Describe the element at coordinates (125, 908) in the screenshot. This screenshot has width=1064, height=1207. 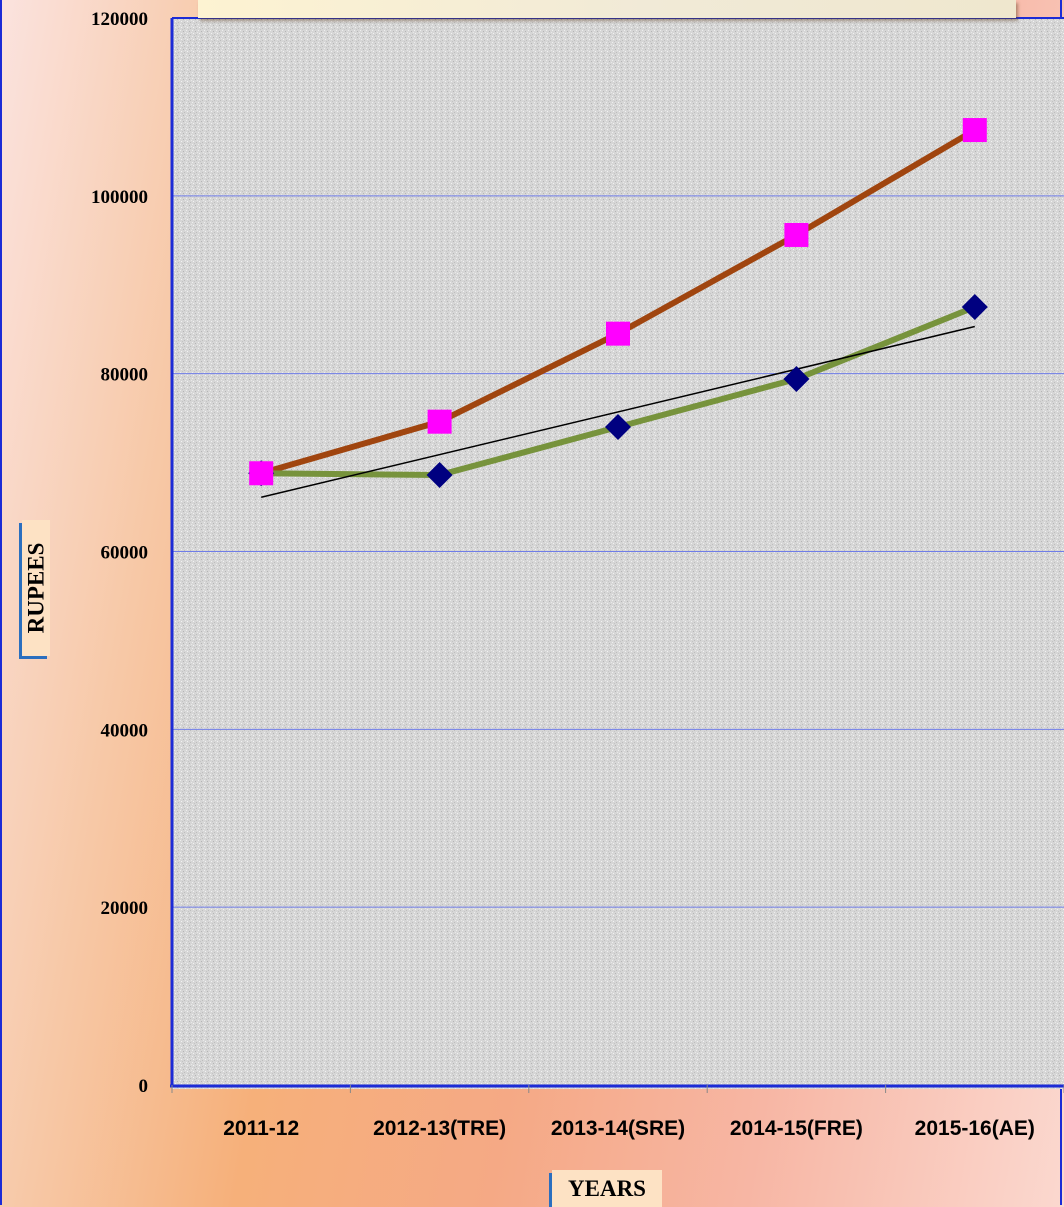
I see `y-tick-label: 20000` at that location.